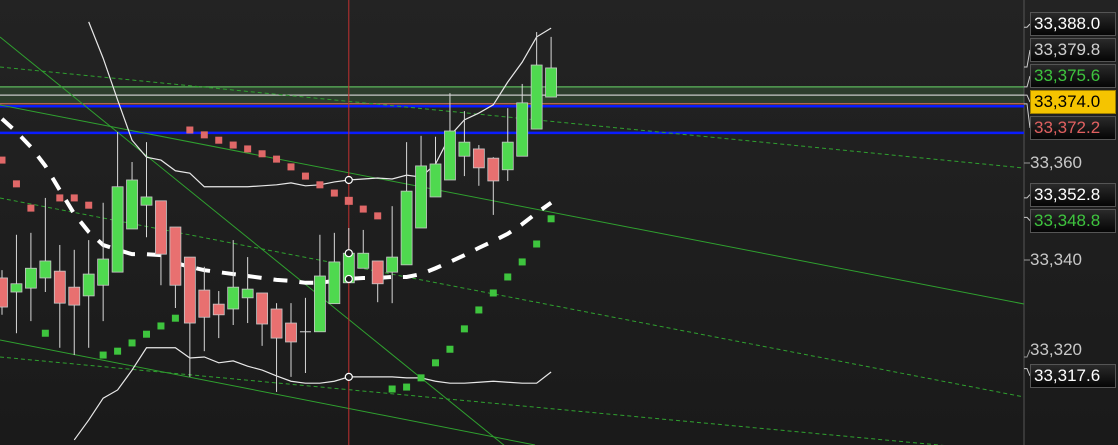 The image size is (1118, 445). Describe the element at coordinates (1073, 375) in the screenshot. I see `price-label: 33,317.6` at that location.